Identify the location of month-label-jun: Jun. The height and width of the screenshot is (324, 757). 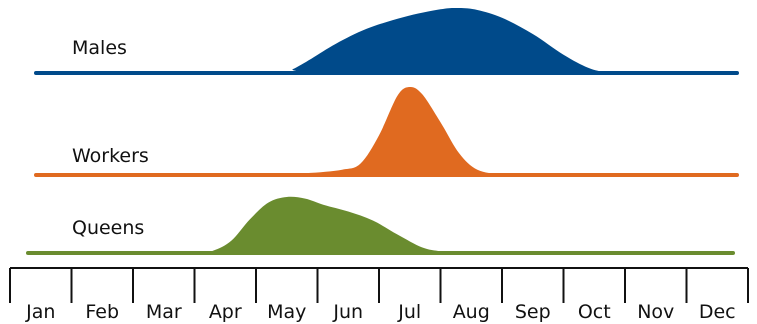
(347, 312).